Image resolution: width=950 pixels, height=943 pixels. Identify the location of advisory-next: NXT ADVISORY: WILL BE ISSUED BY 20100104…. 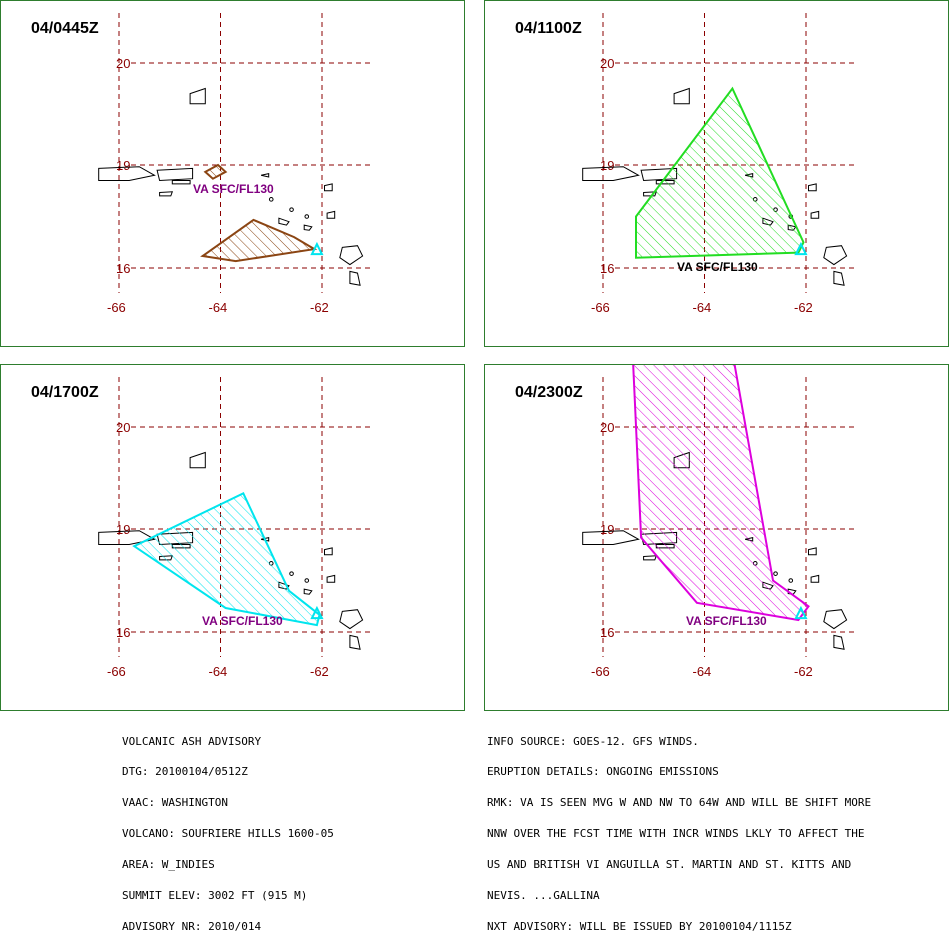
(639, 926).